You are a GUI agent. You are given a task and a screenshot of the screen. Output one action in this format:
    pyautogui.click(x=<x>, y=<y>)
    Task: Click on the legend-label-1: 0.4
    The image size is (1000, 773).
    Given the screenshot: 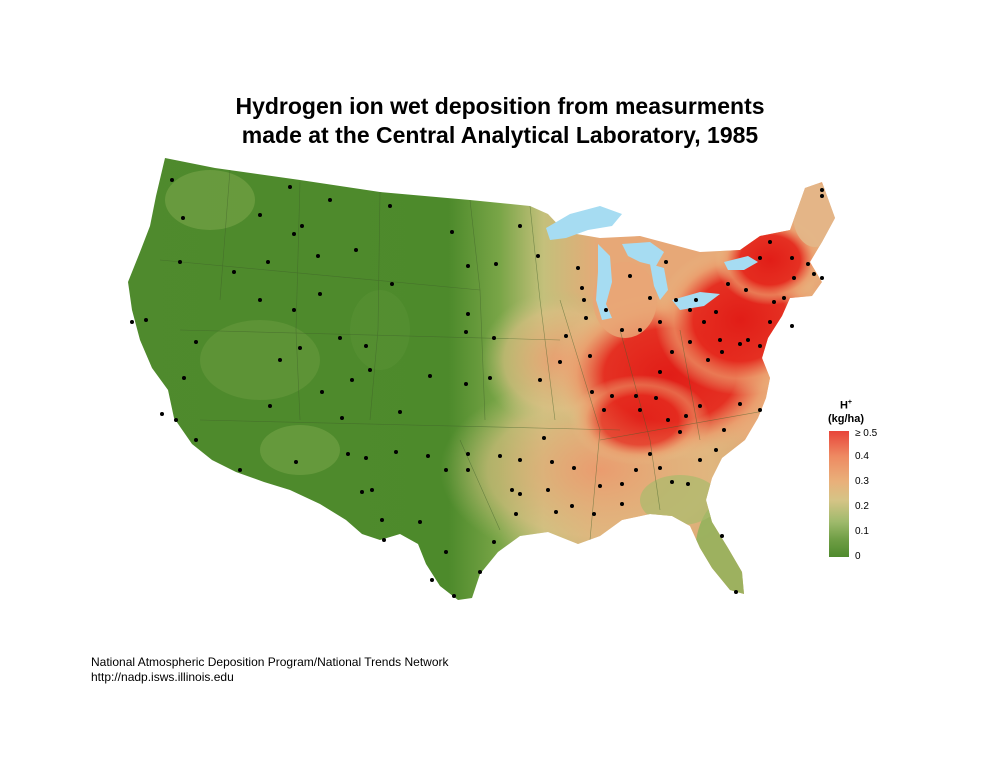 What is the action you would take?
    pyautogui.click(x=862, y=456)
    